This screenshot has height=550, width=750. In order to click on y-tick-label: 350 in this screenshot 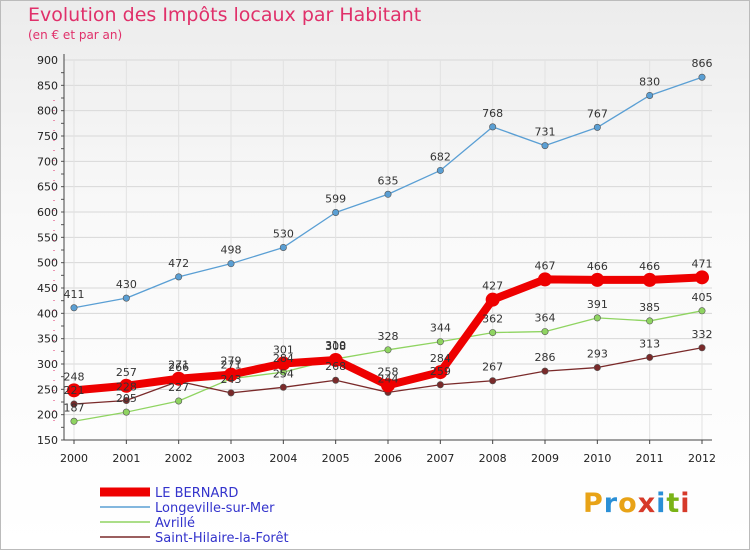, I will do `click(47, 339)`.